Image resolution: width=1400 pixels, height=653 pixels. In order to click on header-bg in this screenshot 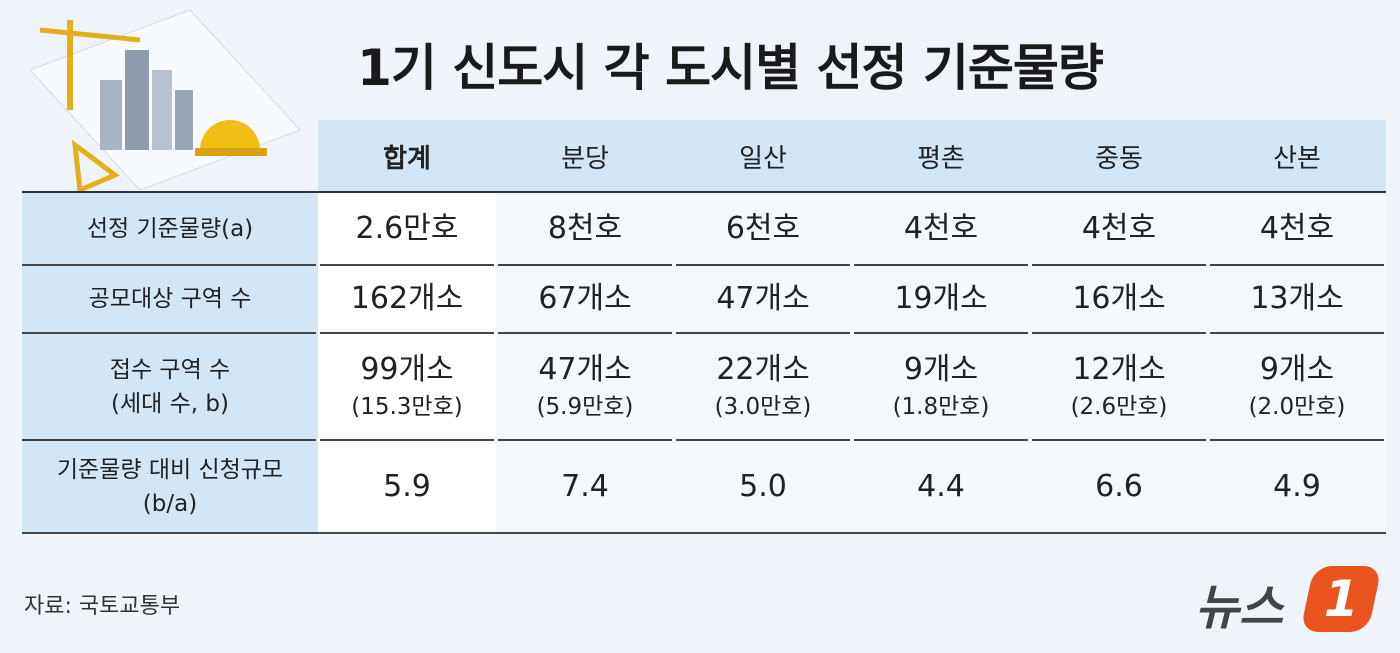, I will do `click(852, 156)`.